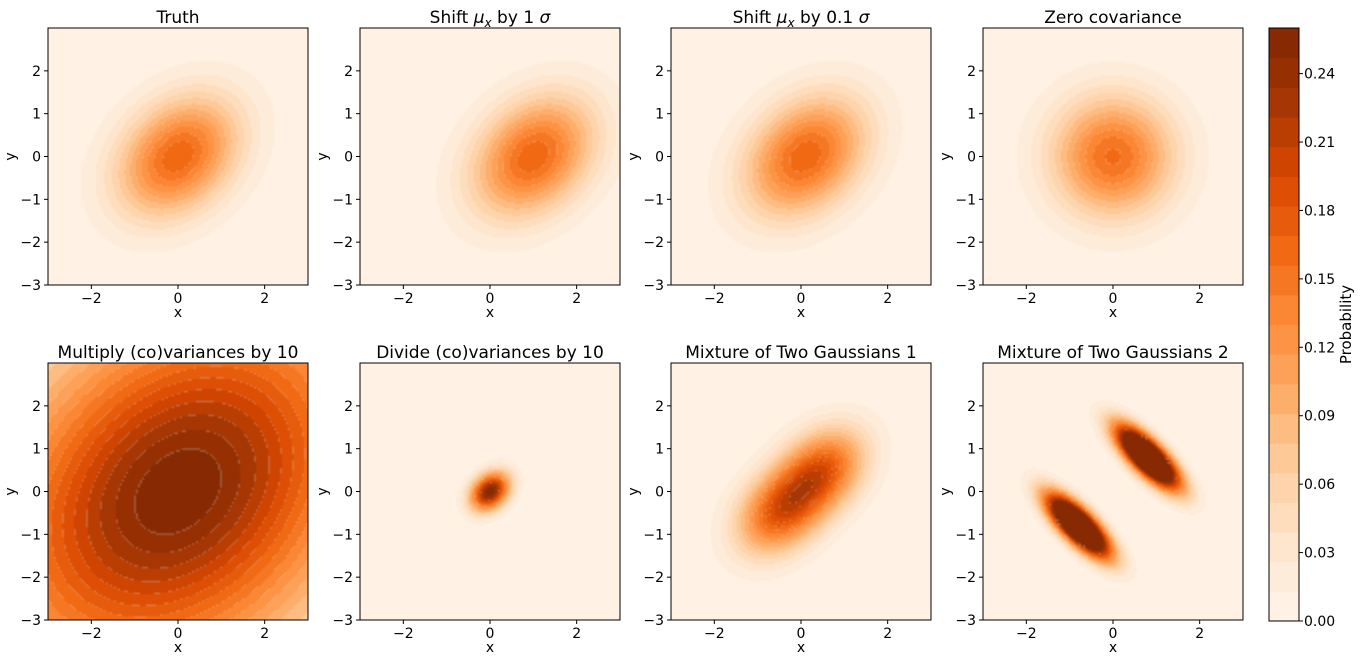 This screenshot has width=1365, height=656. Describe the element at coordinates (1346, 324) in the screenshot. I see `colorbar-label: Probability` at that location.